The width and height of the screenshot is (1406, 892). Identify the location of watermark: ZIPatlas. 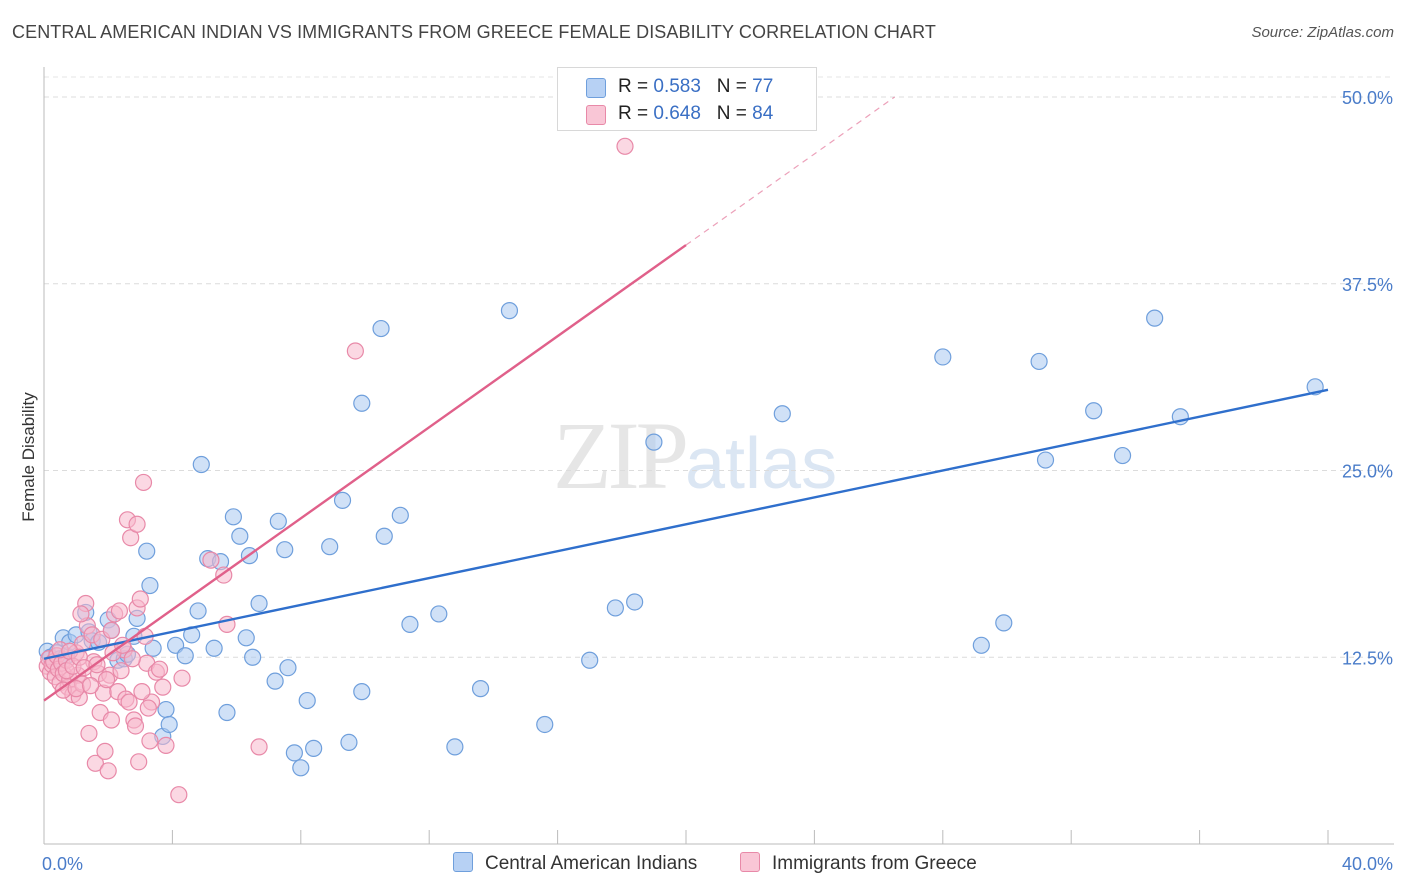
(695, 455).